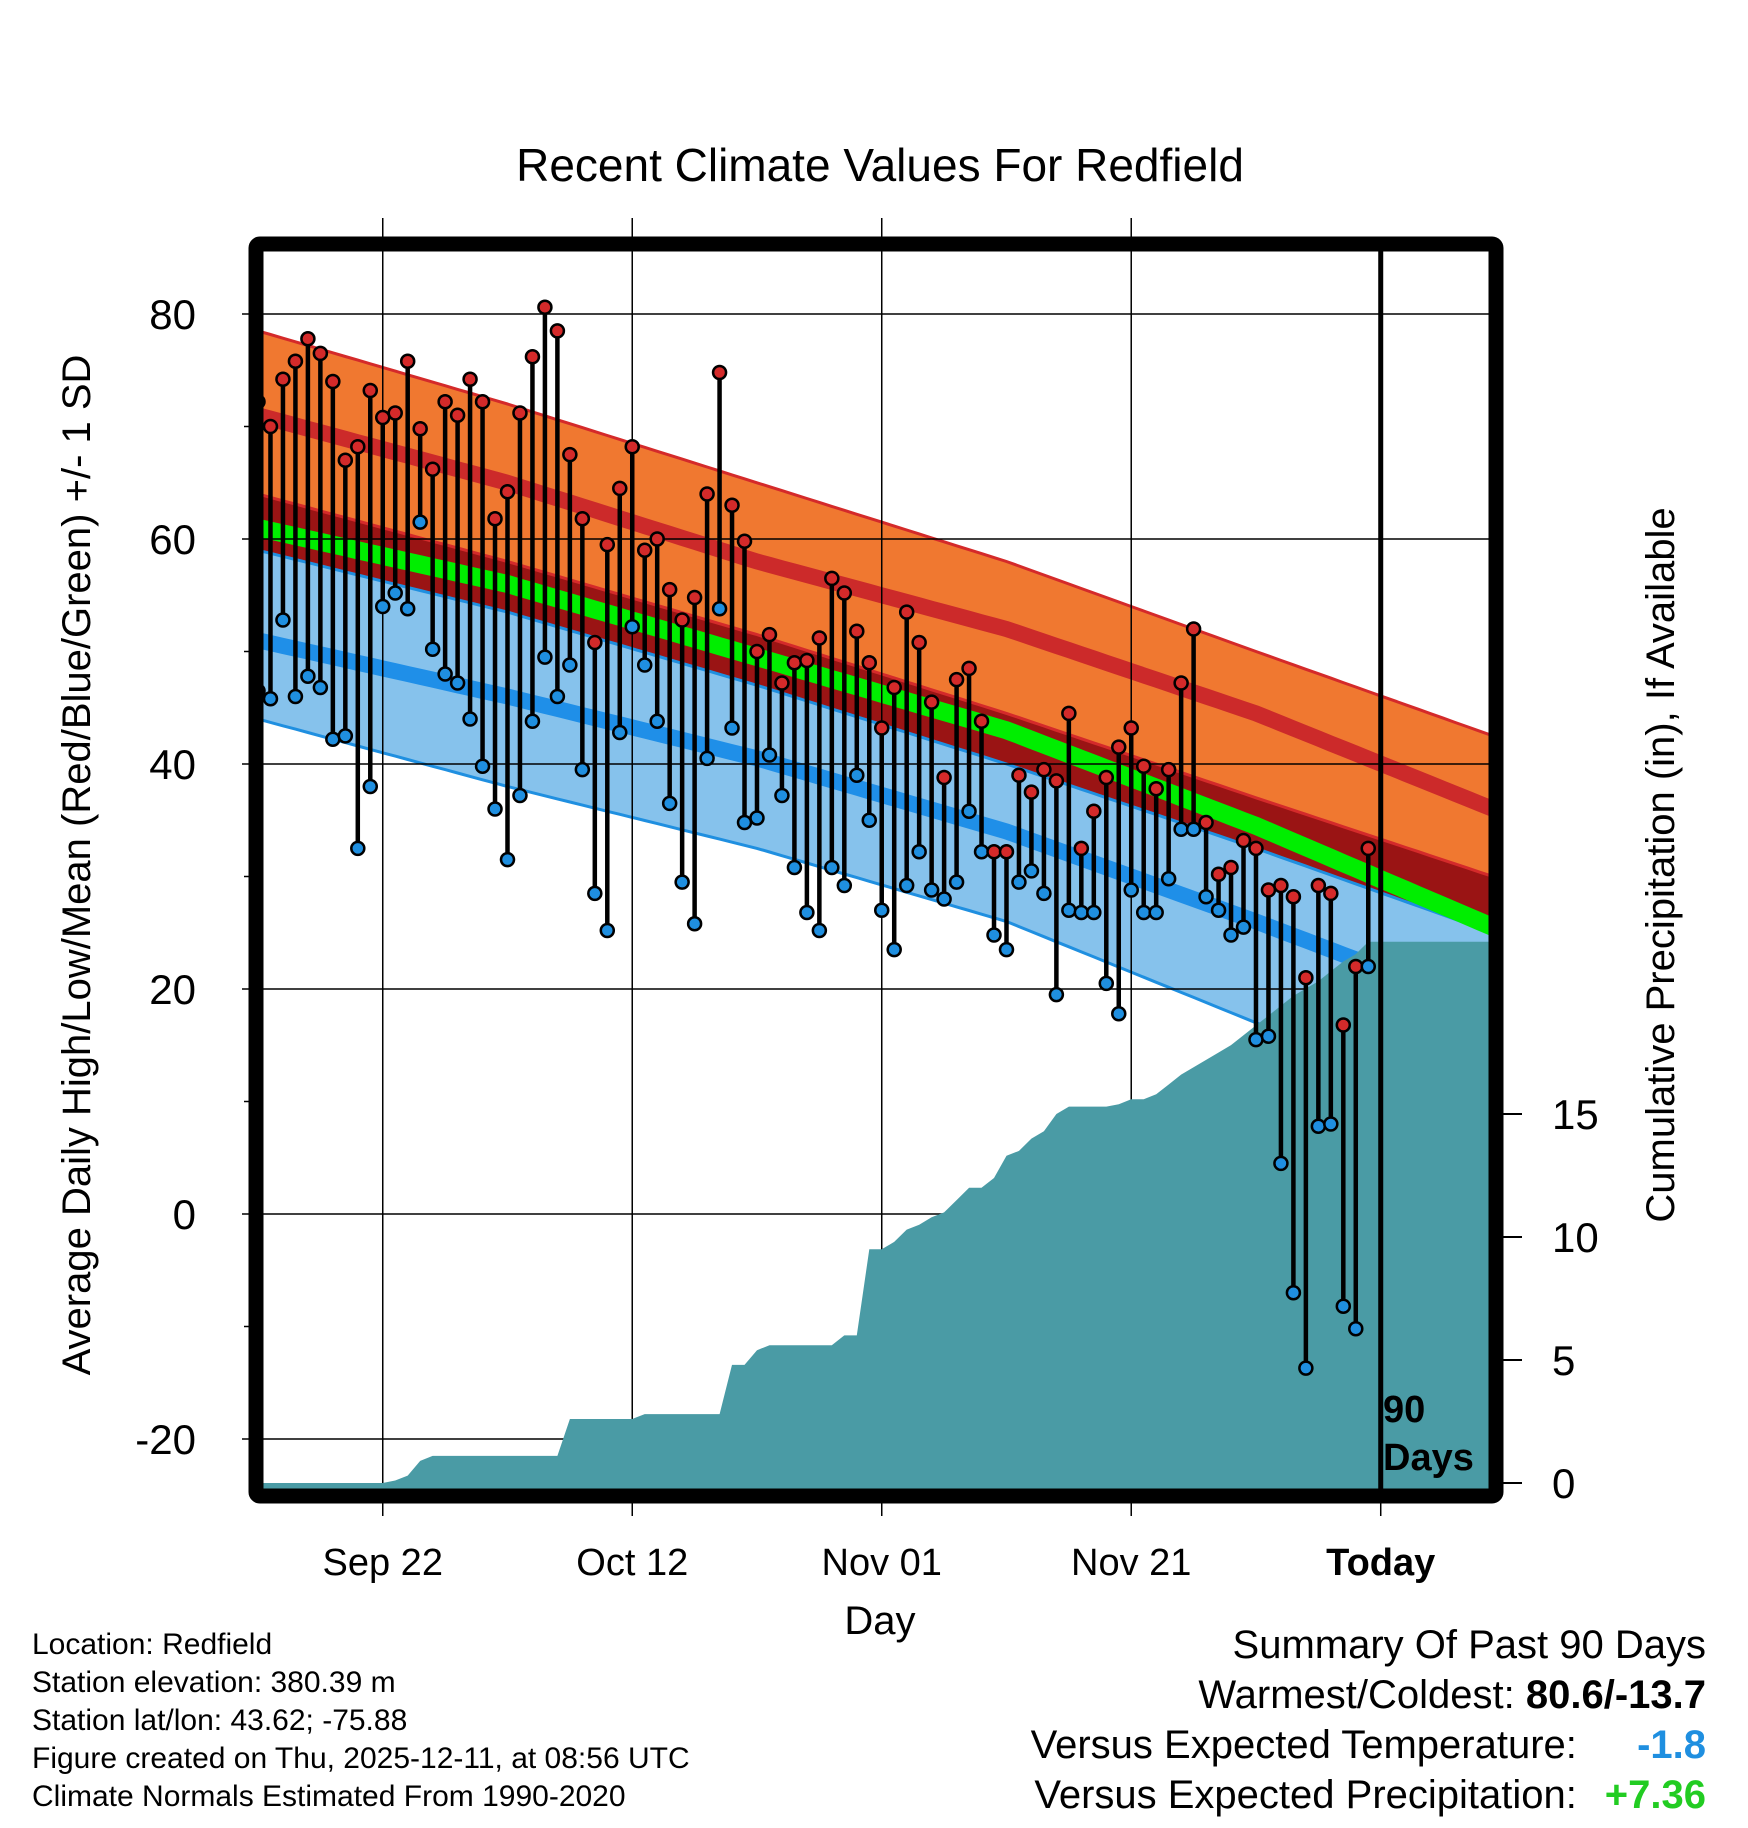  Describe the element at coordinates (1563, 1360) in the screenshot. I see `y2-tick-label: 5` at that location.